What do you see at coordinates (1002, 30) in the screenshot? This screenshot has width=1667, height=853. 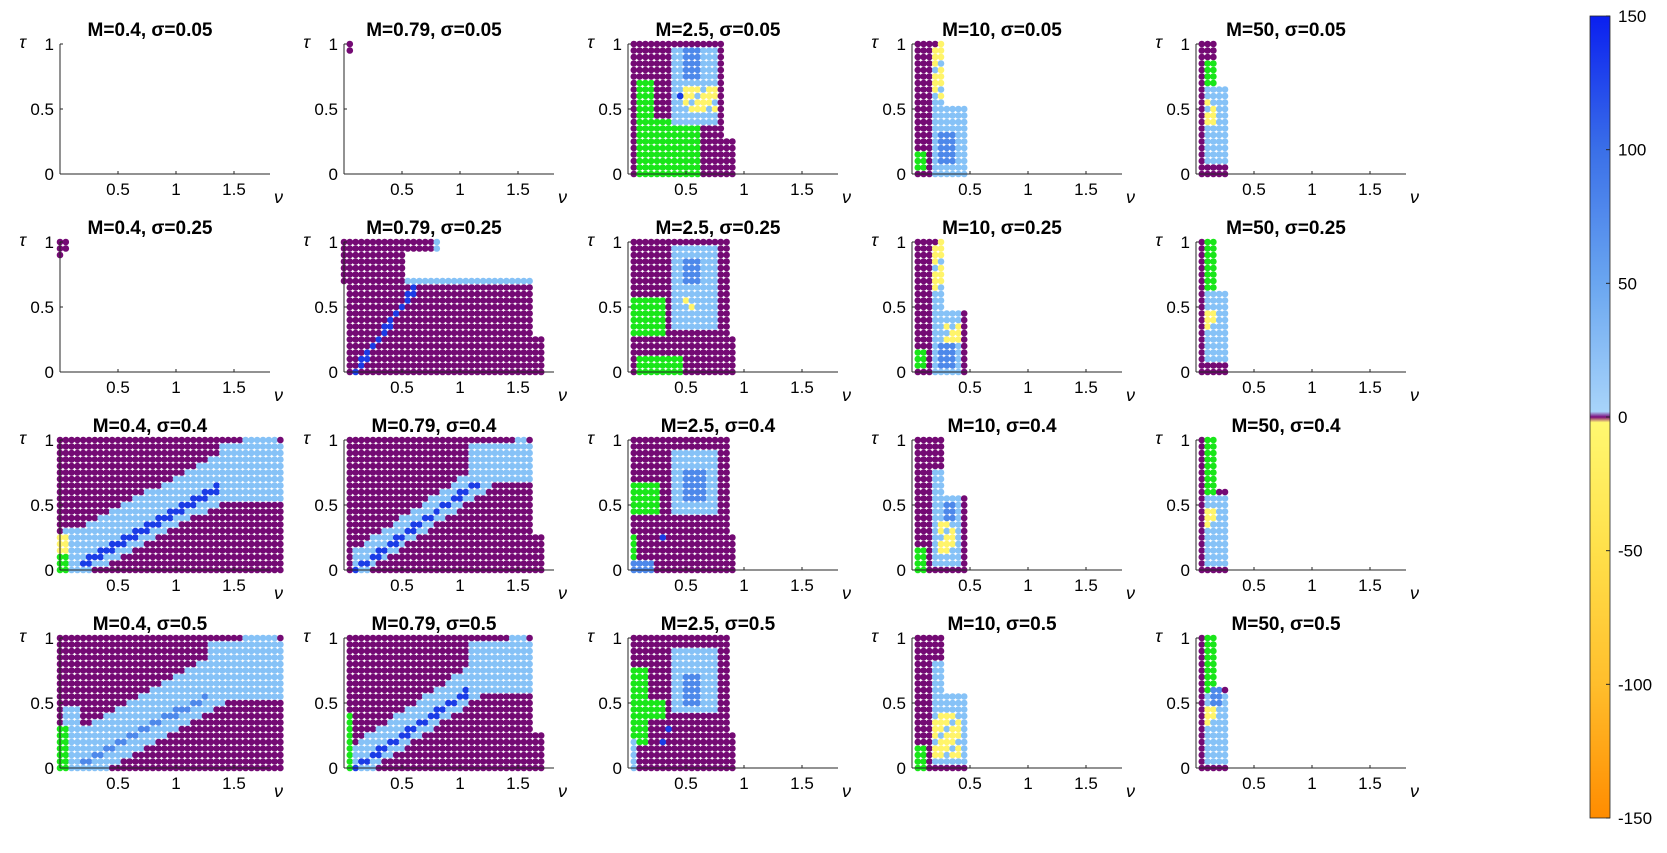 I see `subplot-title: M=10, σ=0.05` at bounding box center [1002, 30].